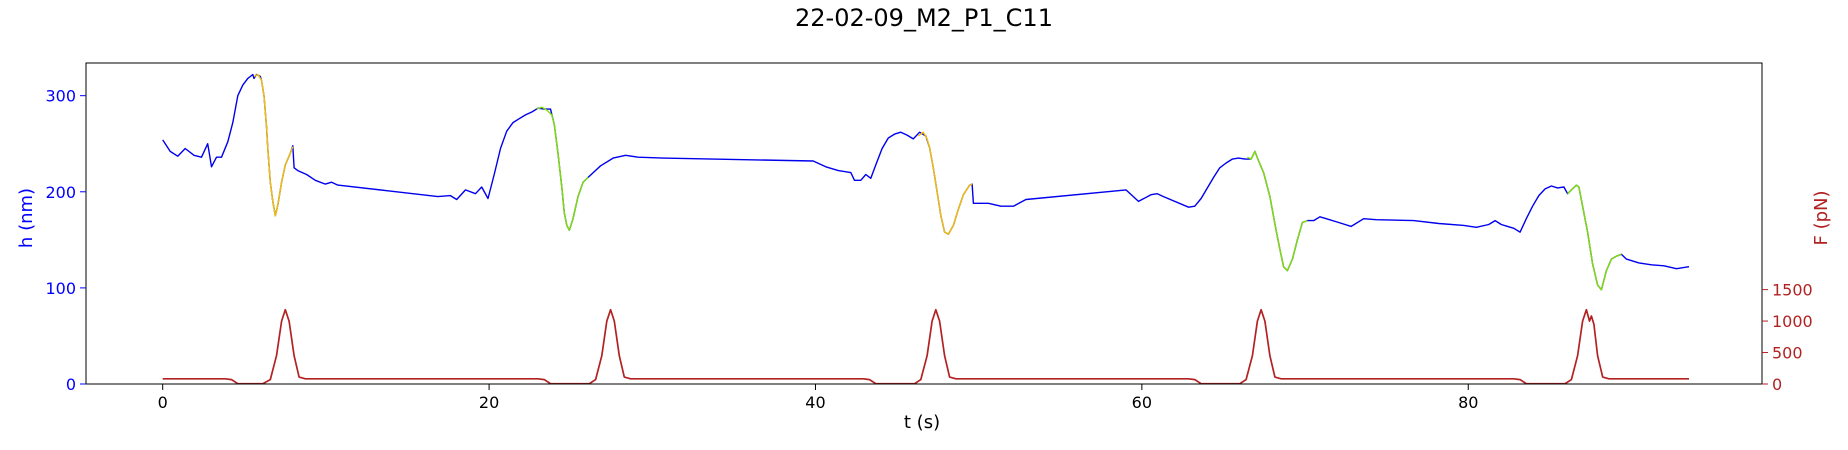  I want to click on y-left-tick-label: 200, so click(60, 192).